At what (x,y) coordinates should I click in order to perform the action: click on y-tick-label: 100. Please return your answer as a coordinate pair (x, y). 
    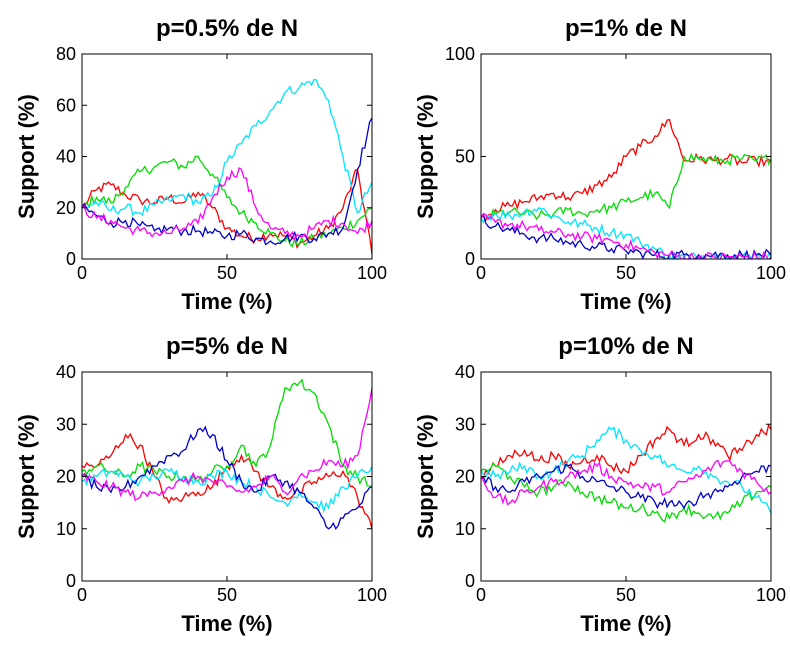
    Looking at the image, I should click on (460, 54).